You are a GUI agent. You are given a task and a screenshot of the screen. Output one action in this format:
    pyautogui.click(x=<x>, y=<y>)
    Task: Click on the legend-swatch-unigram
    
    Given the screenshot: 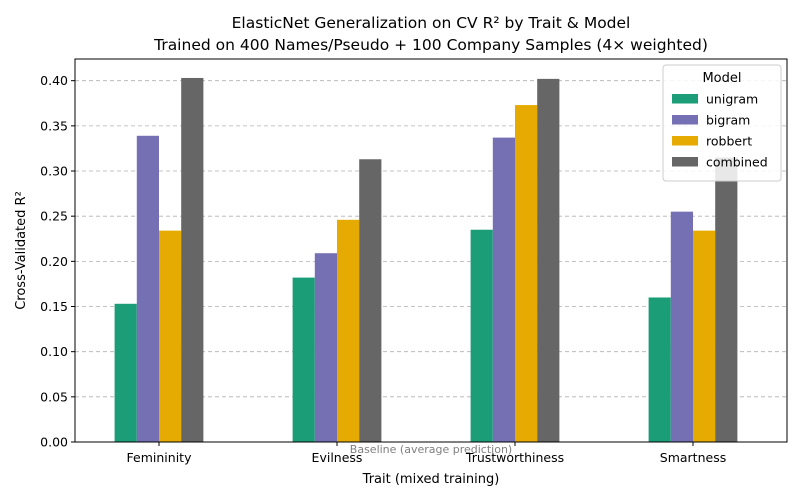 What is the action you would take?
    pyautogui.click(x=685, y=99)
    